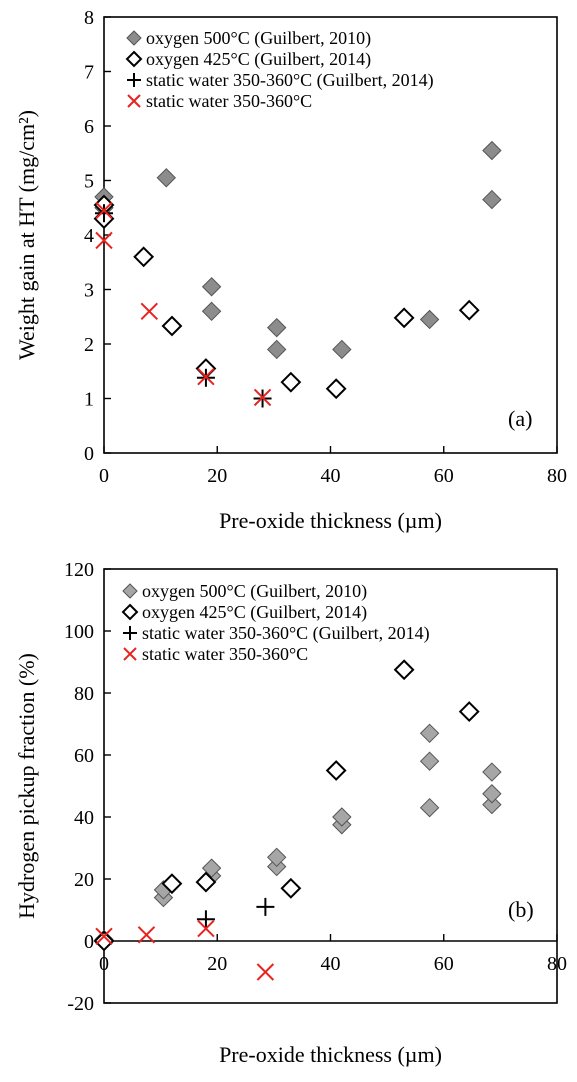  Describe the element at coordinates (520, 418) in the screenshot. I see `panel-tag: (a)` at that location.